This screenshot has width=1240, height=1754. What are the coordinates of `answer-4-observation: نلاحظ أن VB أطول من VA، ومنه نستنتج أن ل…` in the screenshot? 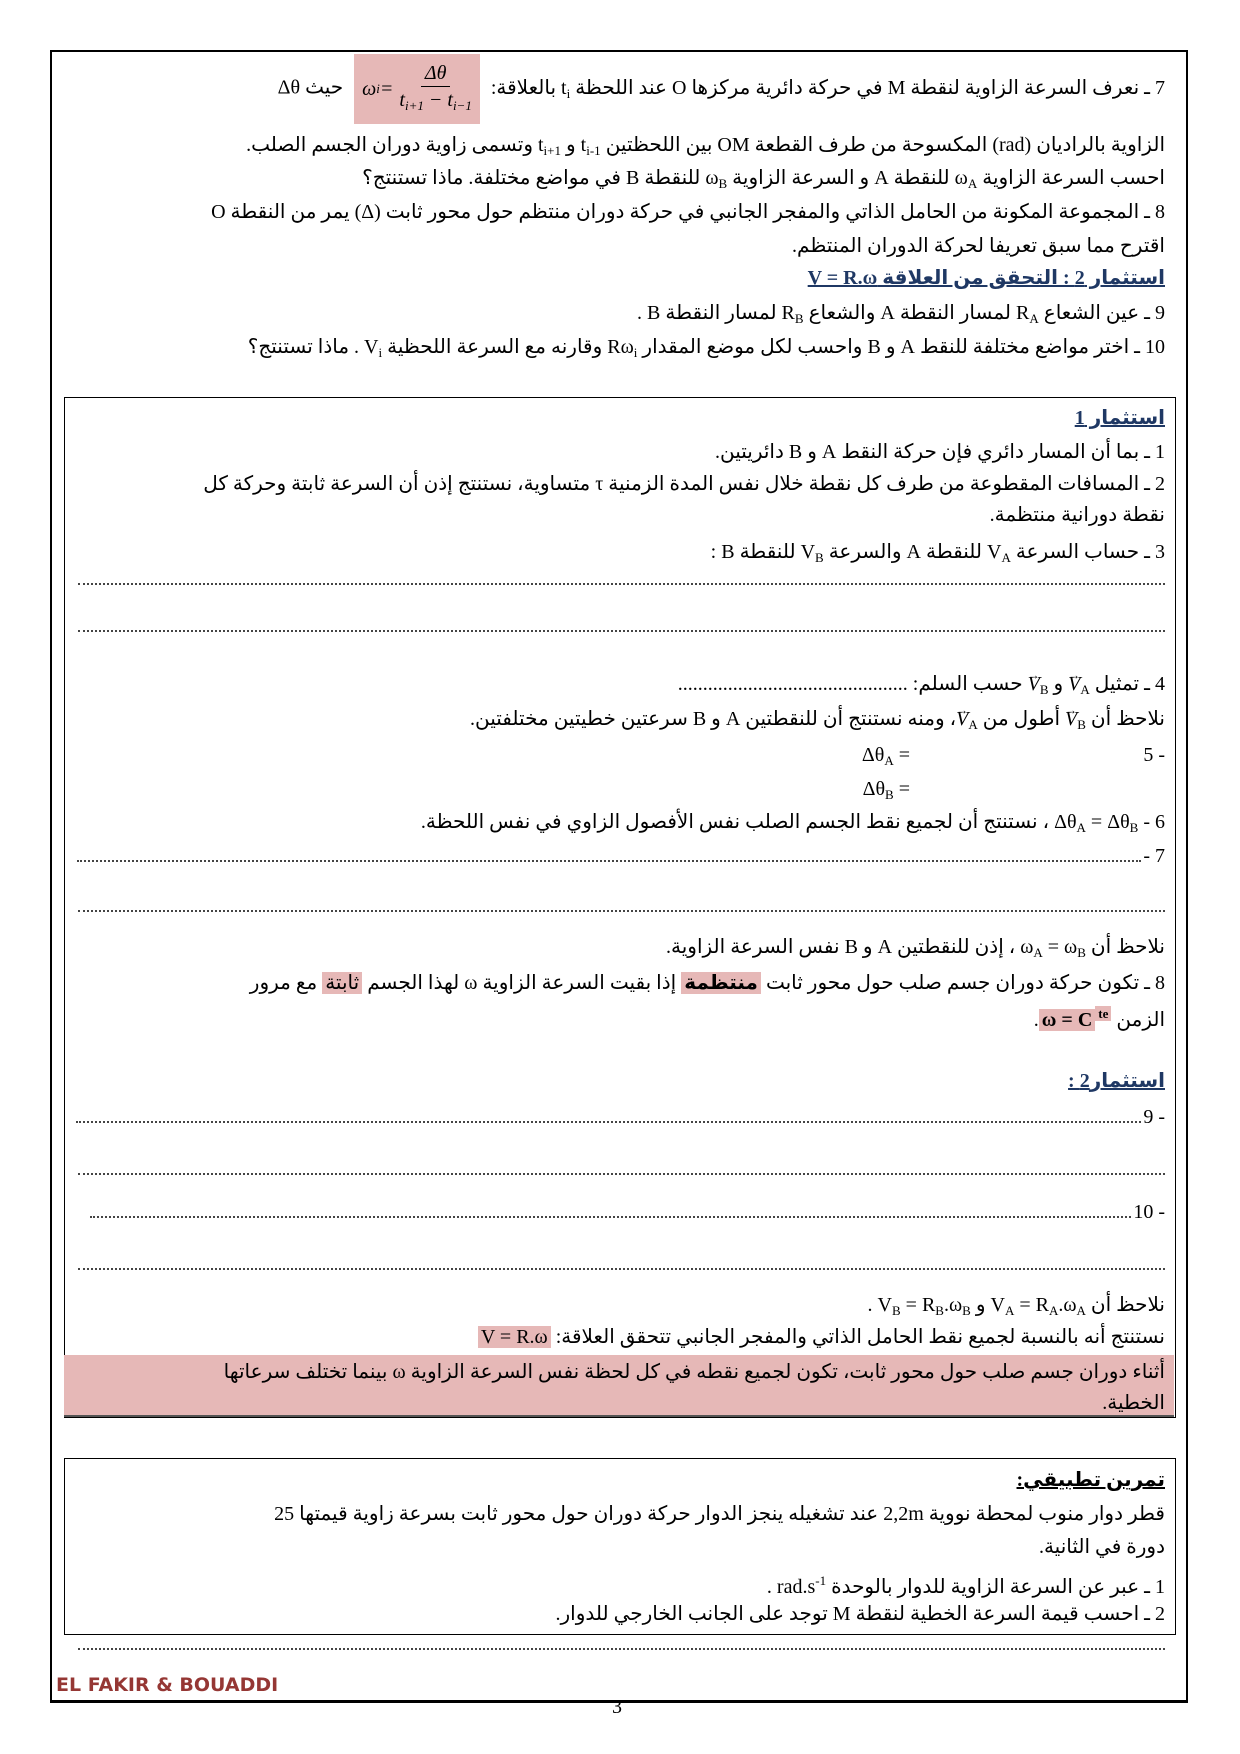 It's located at (817, 719).